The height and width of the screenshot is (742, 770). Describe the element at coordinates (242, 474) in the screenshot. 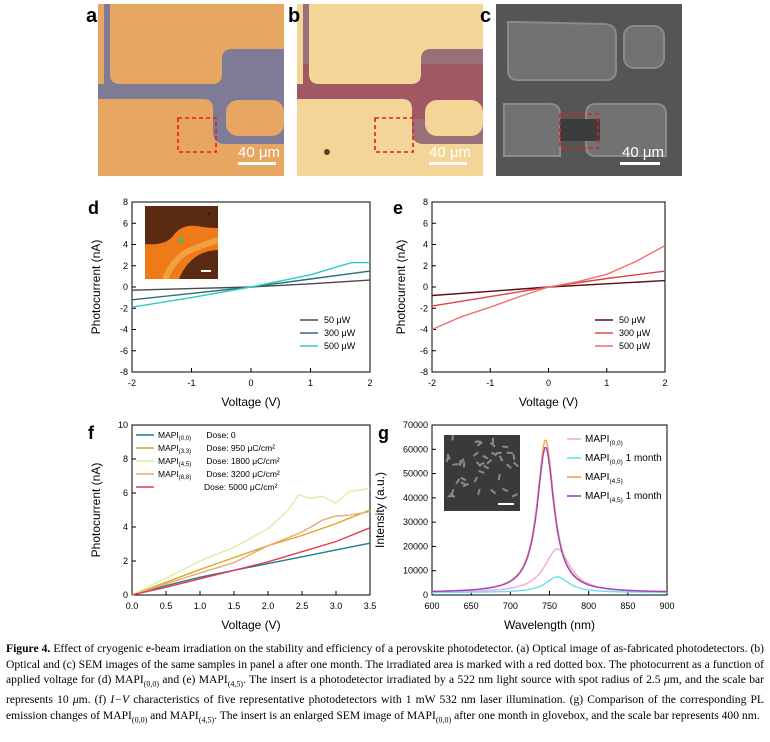

I see `legend-dose: Dose: 3200 μC/cm²` at that location.